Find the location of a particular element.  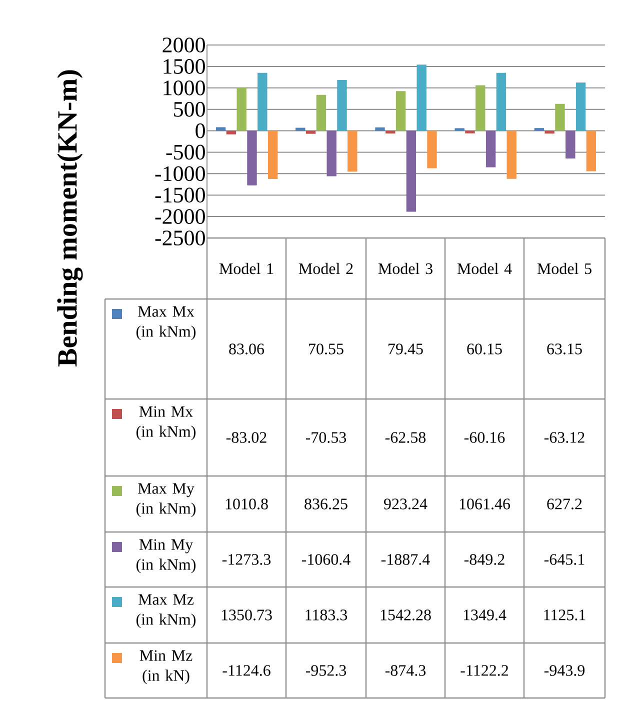

y-tick-label: 2000 is located at coordinates (183, 45).